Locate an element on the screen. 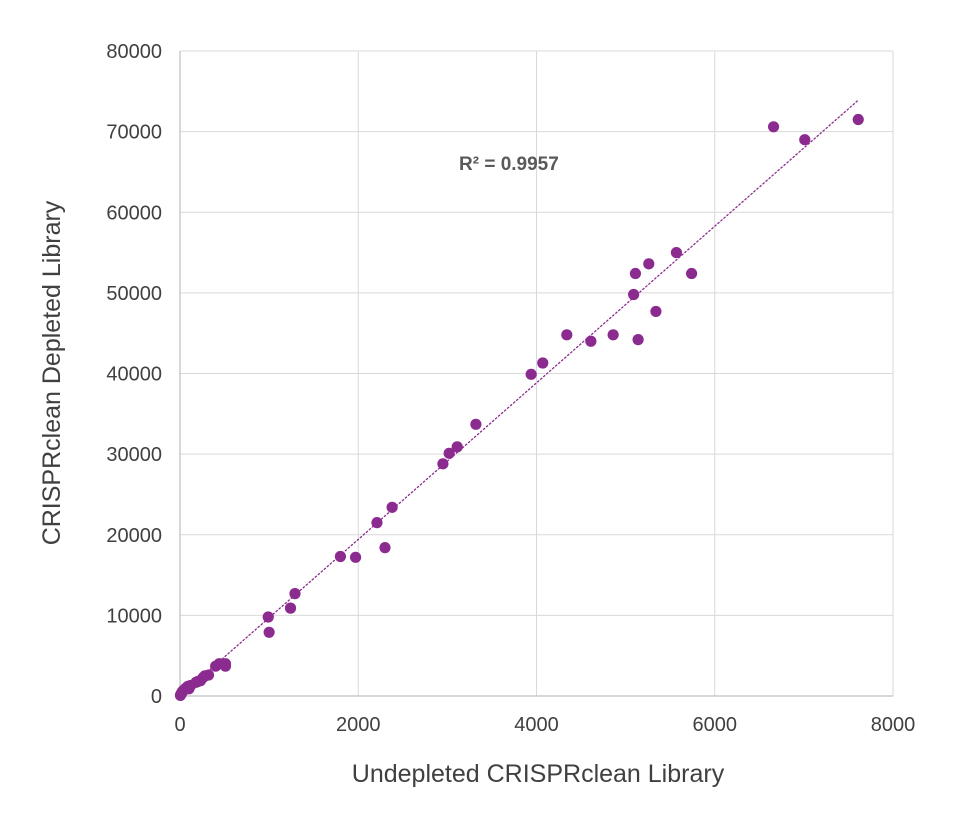 The height and width of the screenshot is (814, 960). y-axis-title: CRISPRclean Depleted Library is located at coordinates (52, 372).